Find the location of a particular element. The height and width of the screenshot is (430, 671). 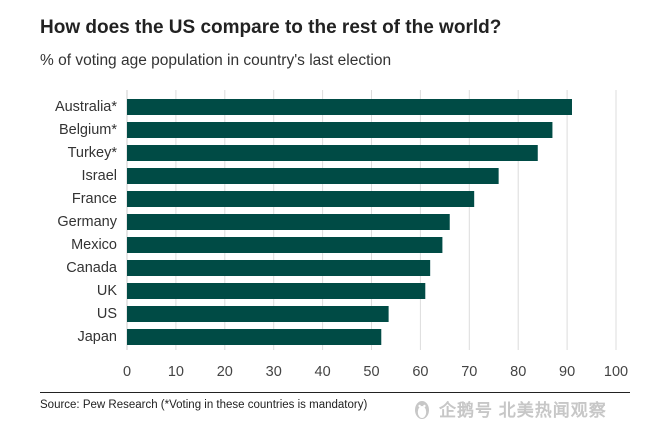

x-tick-label-10: 10 is located at coordinates (176, 372).